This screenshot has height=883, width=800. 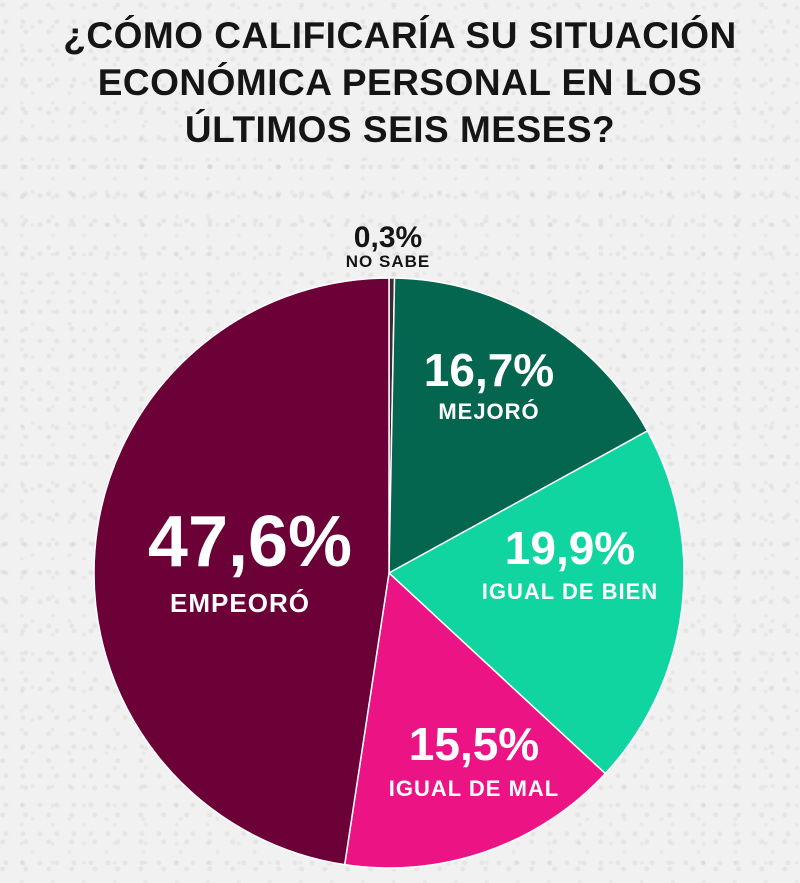 I want to click on title-line-3: ÚLTIMOS SEIS MESES?, so click(x=400, y=129).